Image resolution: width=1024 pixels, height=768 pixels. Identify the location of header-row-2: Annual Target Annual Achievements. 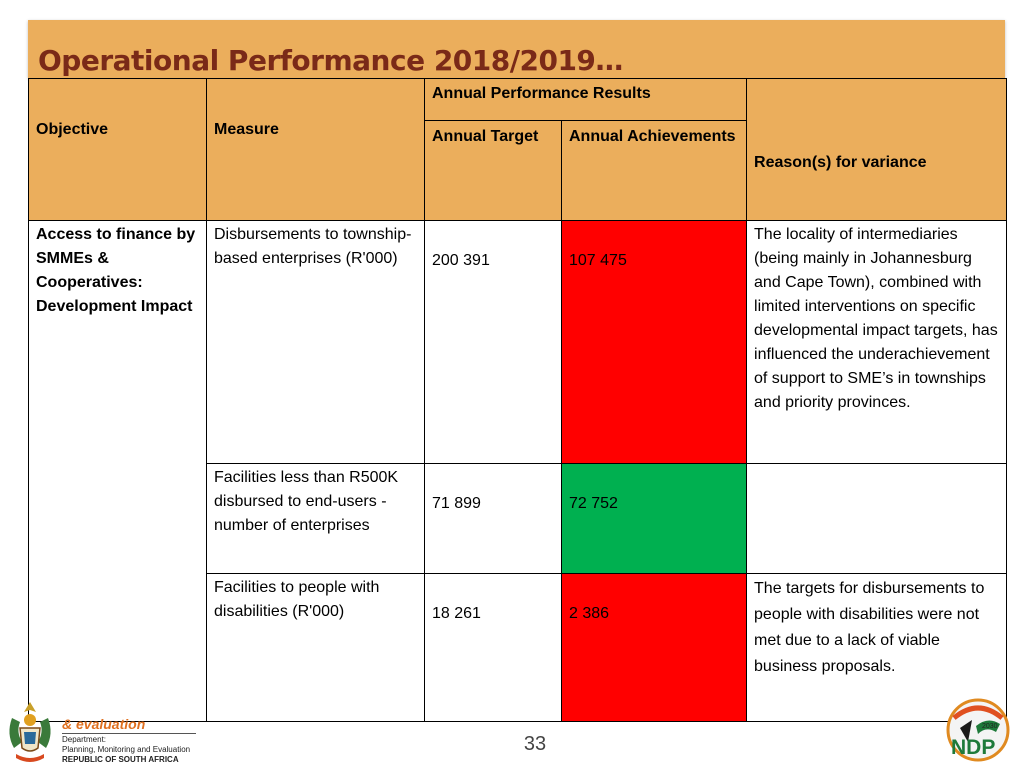
(518, 170).